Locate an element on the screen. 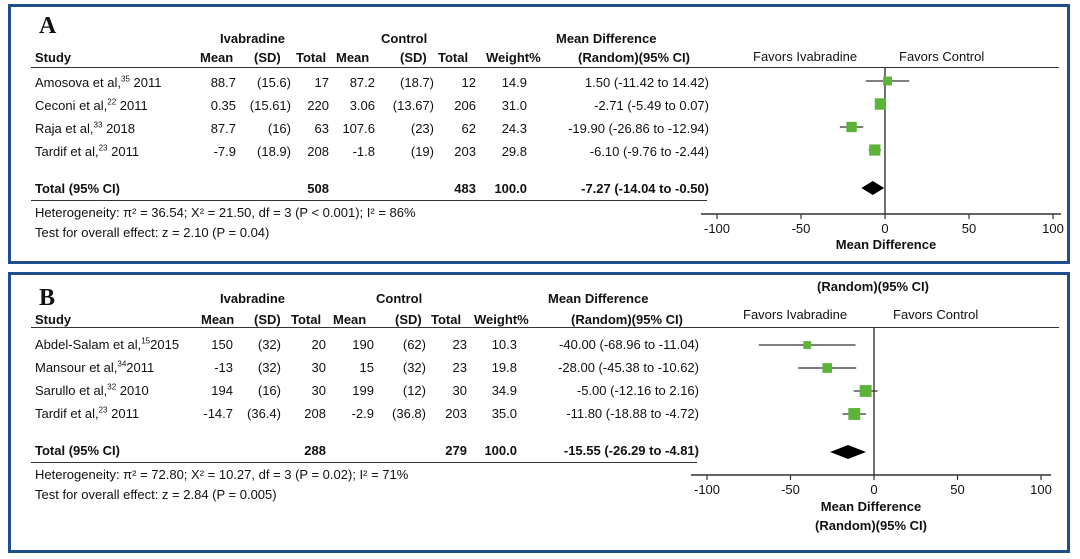 This screenshot has width=1080, height=559. study-ref: 15 is located at coordinates (146, 341).